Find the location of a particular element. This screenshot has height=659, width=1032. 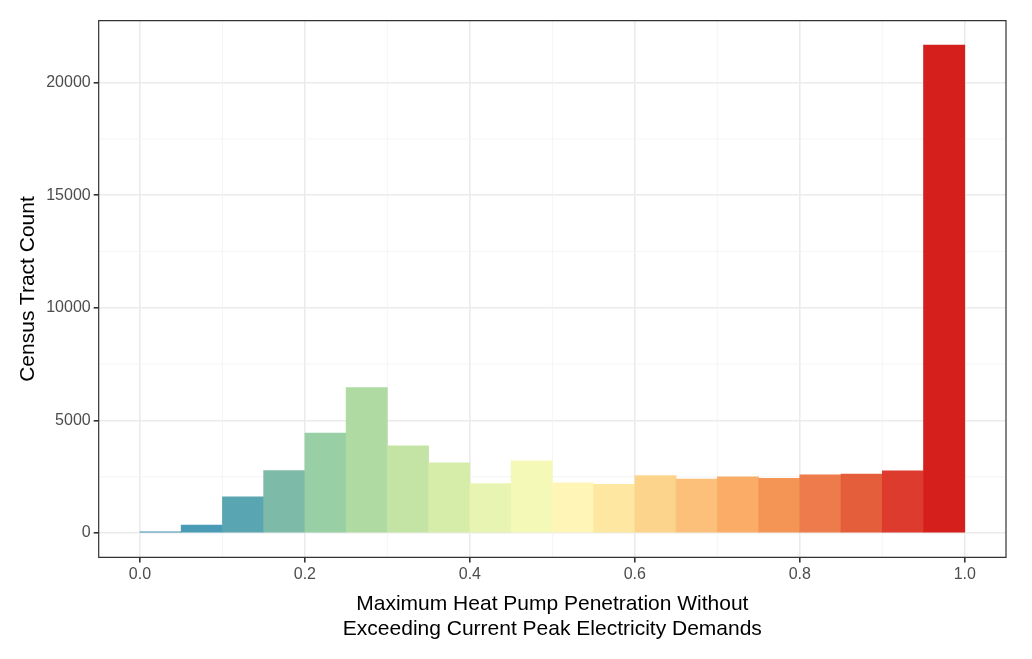

y-tick-label: 5000 is located at coordinates (73, 419).